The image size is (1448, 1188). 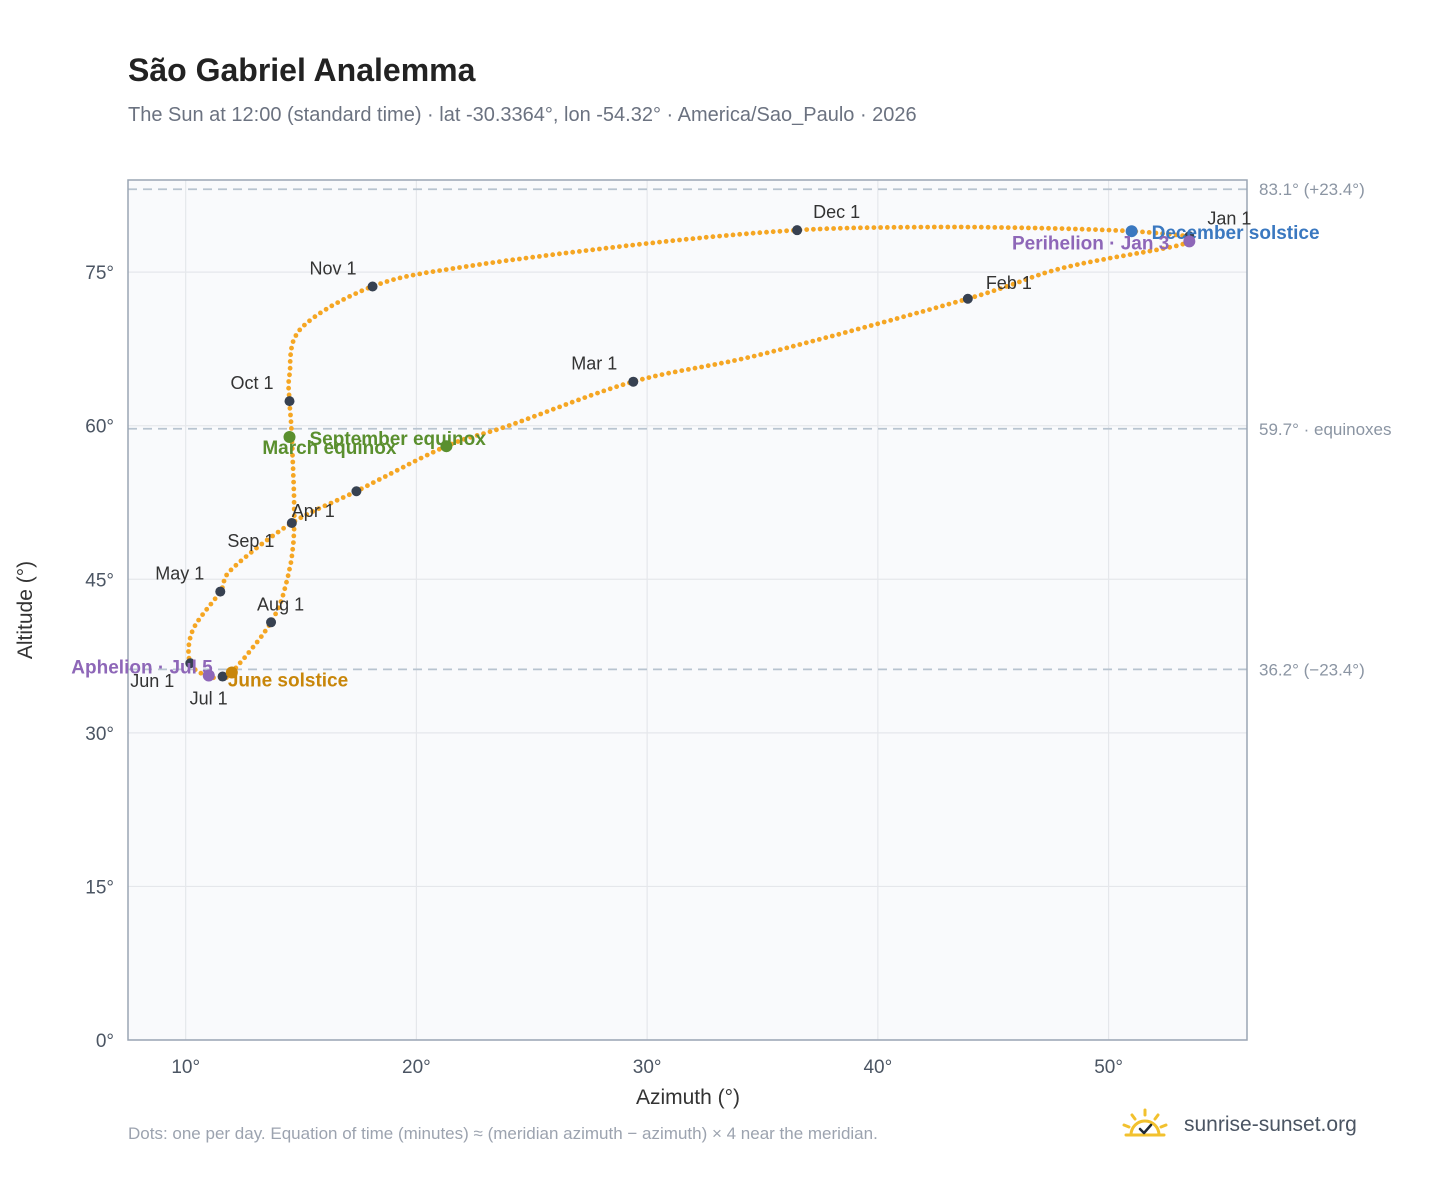 What do you see at coordinates (152, 681) in the screenshot?
I see `month-marker-label: Jun 1` at bounding box center [152, 681].